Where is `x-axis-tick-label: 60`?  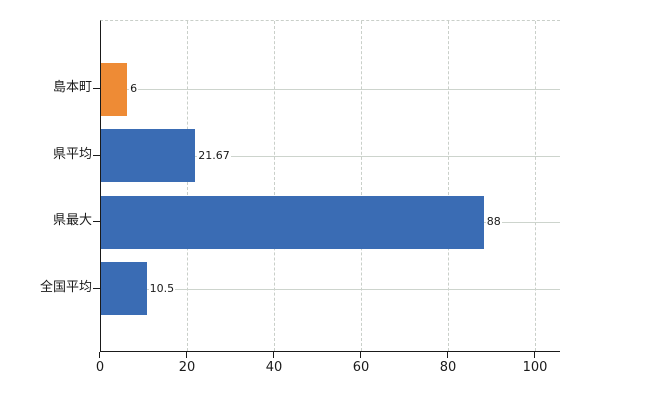 x-axis-tick-label: 60 is located at coordinates (361, 367).